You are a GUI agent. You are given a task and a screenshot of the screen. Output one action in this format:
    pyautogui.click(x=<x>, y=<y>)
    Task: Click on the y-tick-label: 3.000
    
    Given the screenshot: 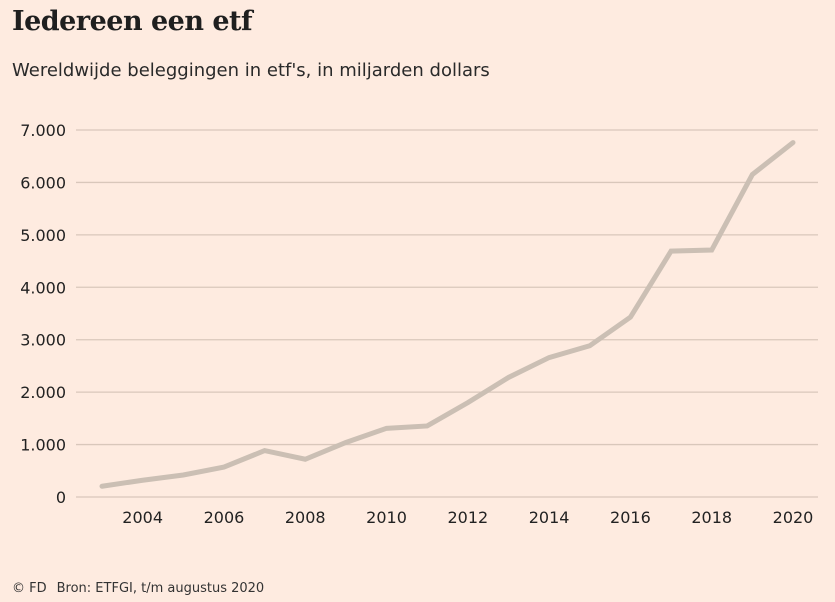 What is the action you would take?
    pyautogui.click(x=43, y=340)
    